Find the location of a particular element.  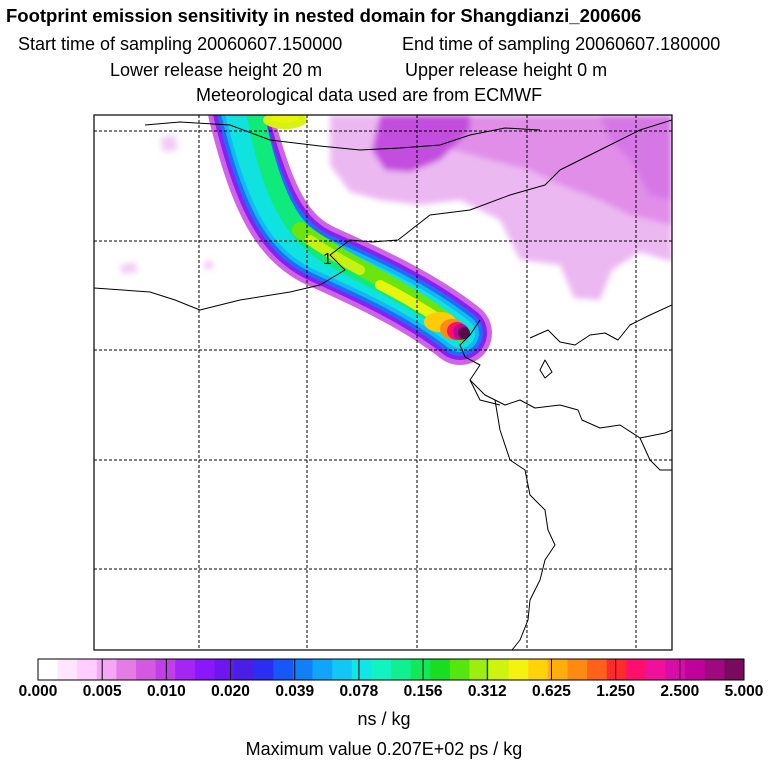

colorbar-tick-label: 0.625 is located at coordinates (551, 691).